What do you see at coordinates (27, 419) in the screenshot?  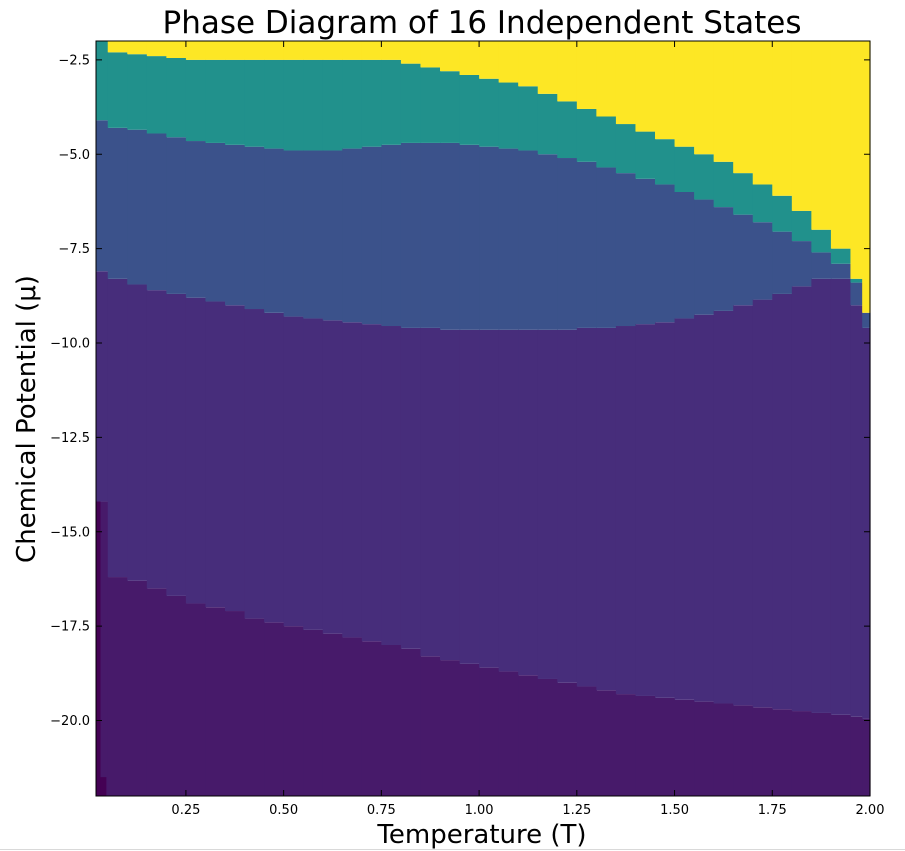 I see `y-axis-label: Chemical Potential (μ)` at bounding box center [27, 419].